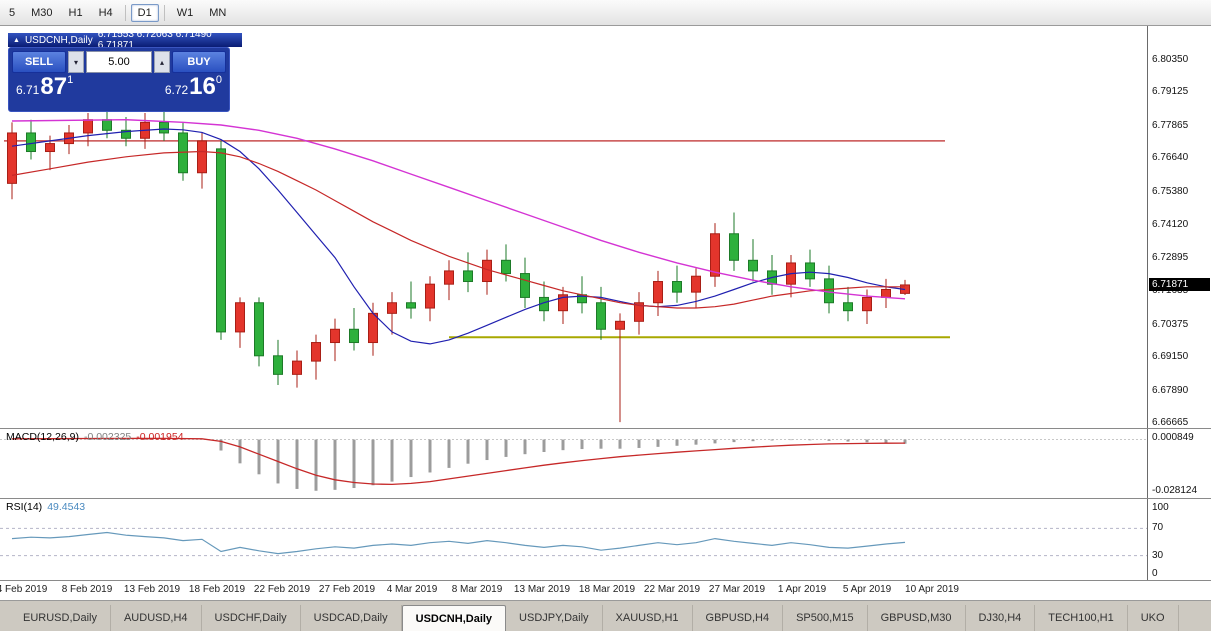 The width and height of the screenshot is (1211, 631). Describe the element at coordinates (16, 40) in the screenshot. I see `collapse-icon: ▲` at that location.